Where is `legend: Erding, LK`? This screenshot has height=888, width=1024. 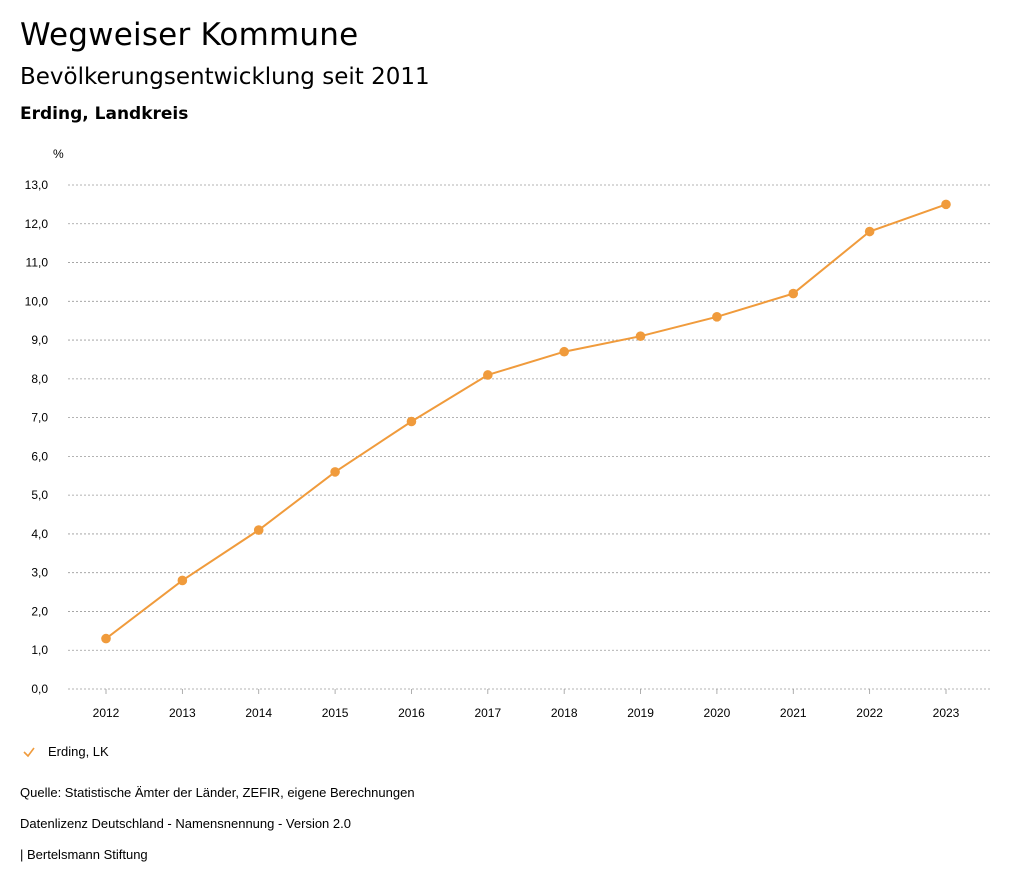 legend: Erding, LK is located at coordinates (65, 751).